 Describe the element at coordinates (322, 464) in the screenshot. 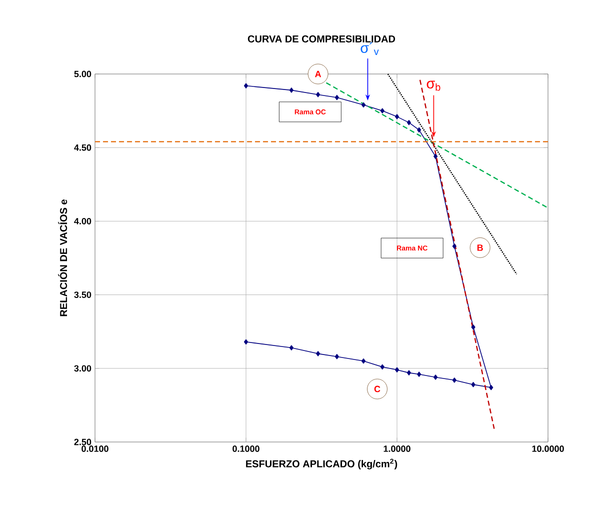

I see `x-axis-title: ESFUERZO APLICADO (kg/cm$^{2}$)` at that location.